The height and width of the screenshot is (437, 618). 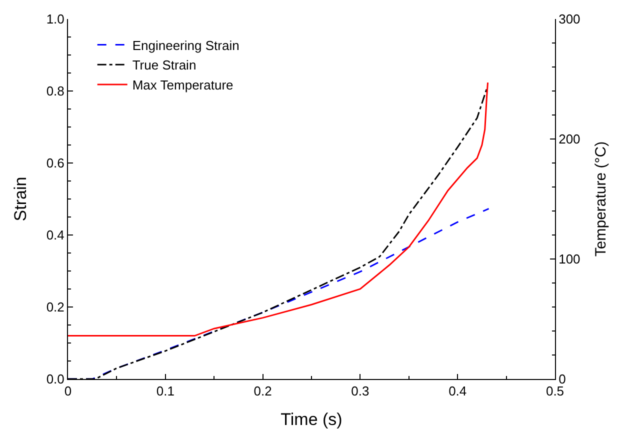 I want to click on y-tick-label: 0.8, so click(x=55, y=91).